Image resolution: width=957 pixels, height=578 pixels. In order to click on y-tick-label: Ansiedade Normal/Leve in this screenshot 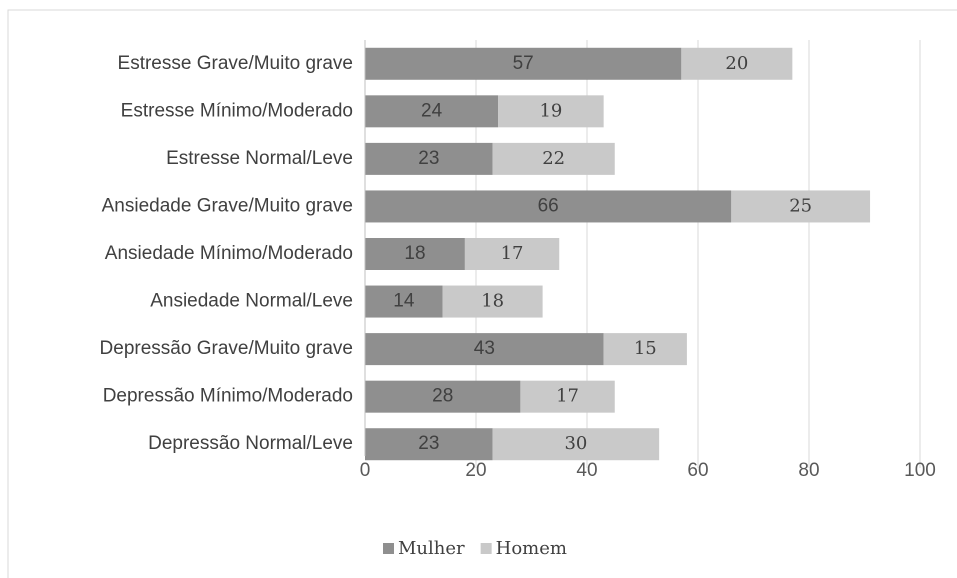, I will do `click(251, 301)`.